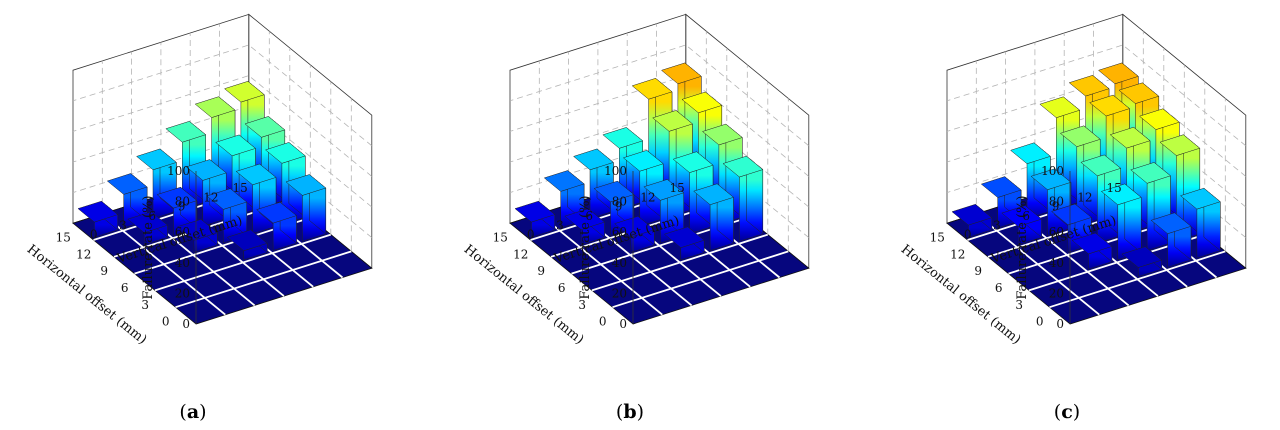  I want to click on y-tick-label: 9, so click(619, 207).